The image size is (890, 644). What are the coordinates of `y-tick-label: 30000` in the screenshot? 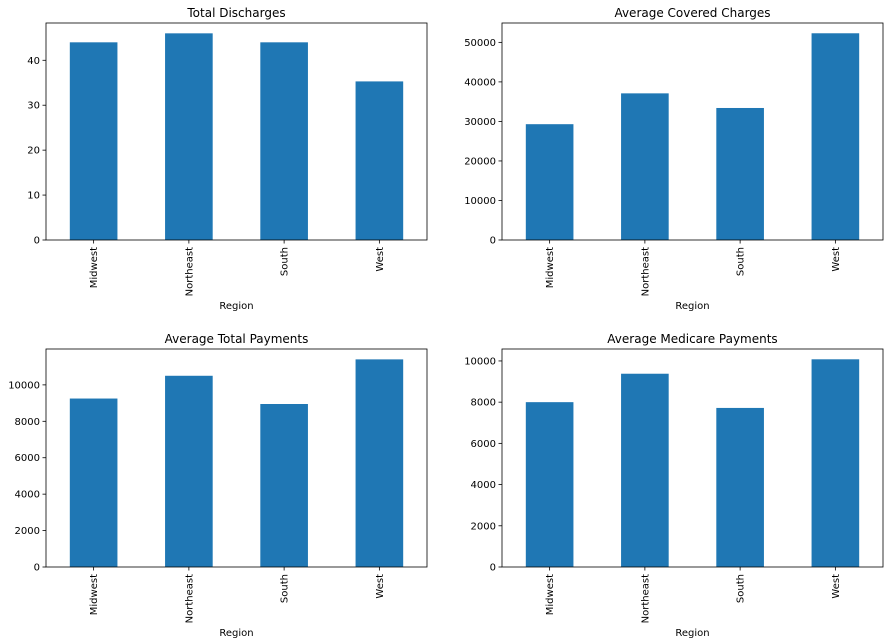 It's located at (480, 122).